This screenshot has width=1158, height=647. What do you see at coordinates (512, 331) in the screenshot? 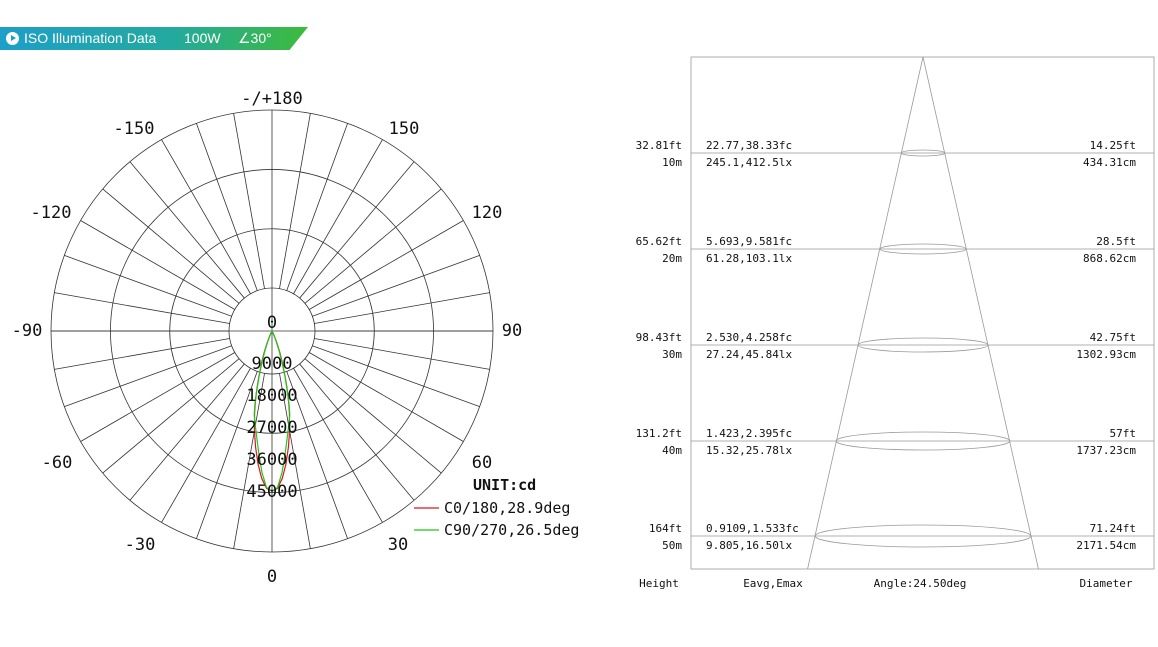
I see `angle-label: 90` at bounding box center [512, 331].